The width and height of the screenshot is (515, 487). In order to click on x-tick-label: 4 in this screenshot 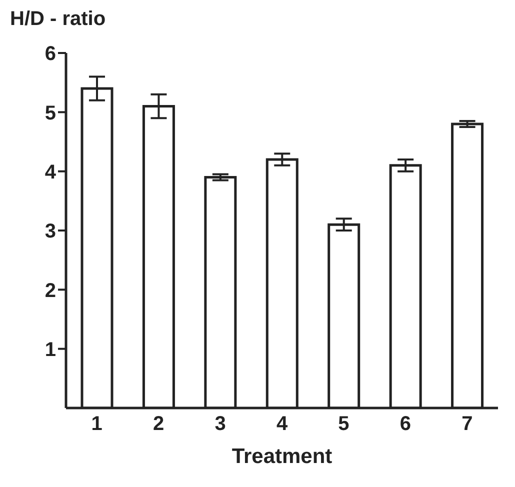, I will do `click(282, 424)`.